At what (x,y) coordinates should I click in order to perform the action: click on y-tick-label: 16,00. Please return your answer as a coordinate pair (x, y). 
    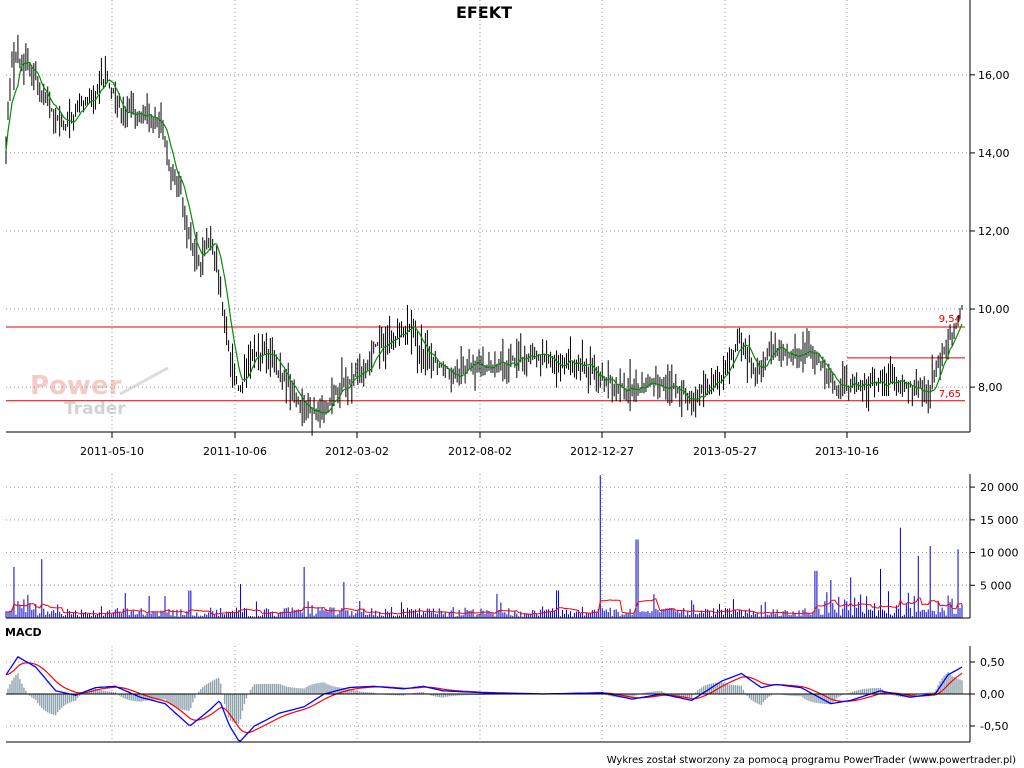
    Looking at the image, I should click on (994, 75).